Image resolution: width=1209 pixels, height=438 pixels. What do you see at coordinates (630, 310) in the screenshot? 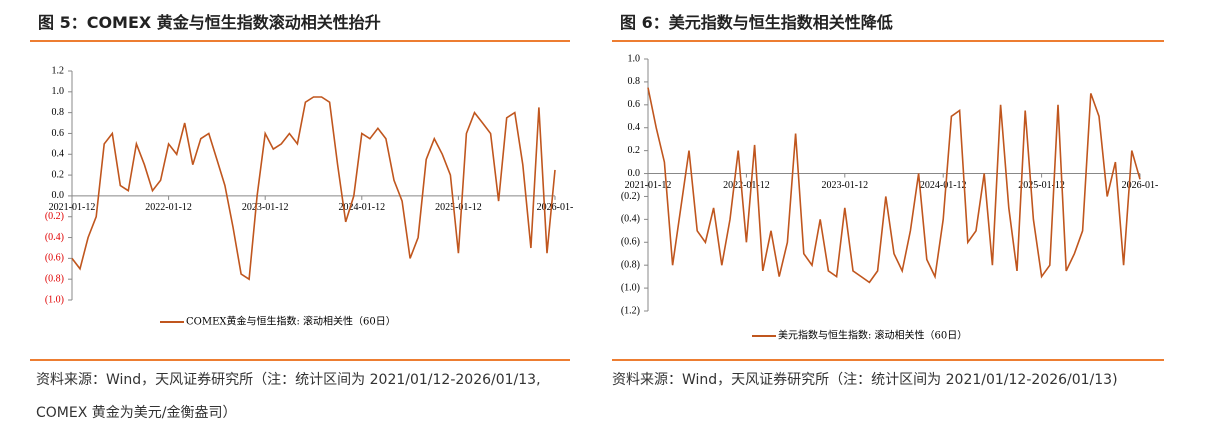
I see `y-tick-label: (1.2)` at bounding box center [630, 310].